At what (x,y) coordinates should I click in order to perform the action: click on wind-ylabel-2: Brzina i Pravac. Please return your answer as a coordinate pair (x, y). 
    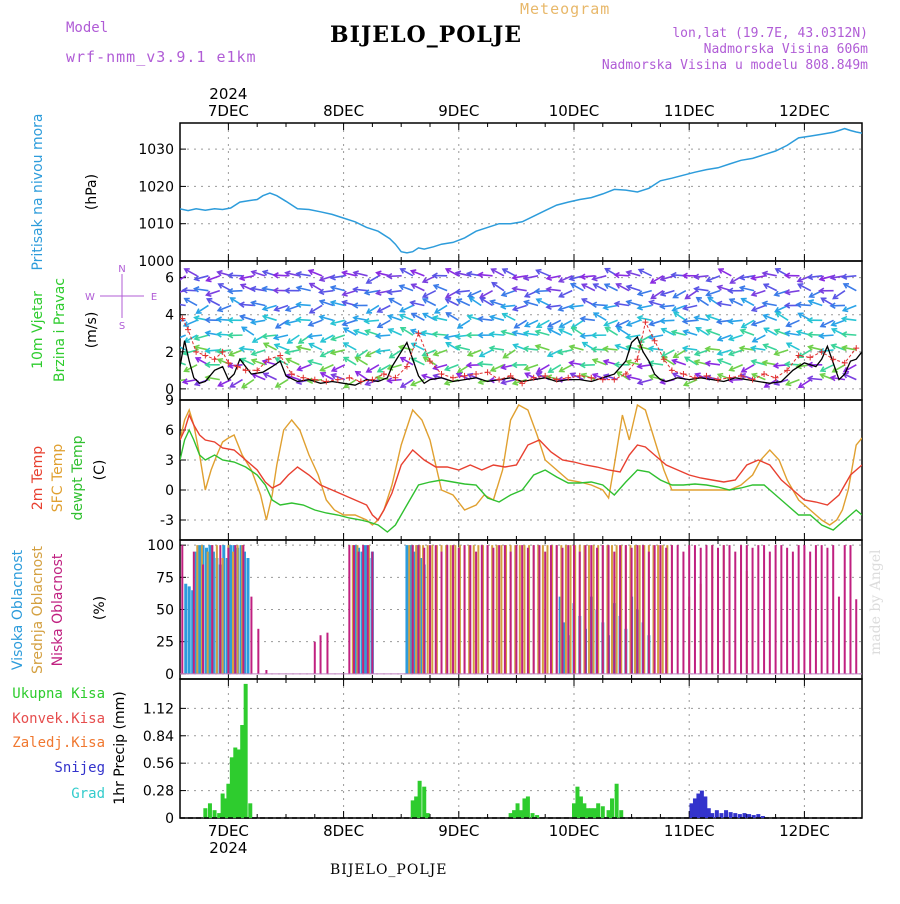
    Looking at the image, I should click on (60, 330).